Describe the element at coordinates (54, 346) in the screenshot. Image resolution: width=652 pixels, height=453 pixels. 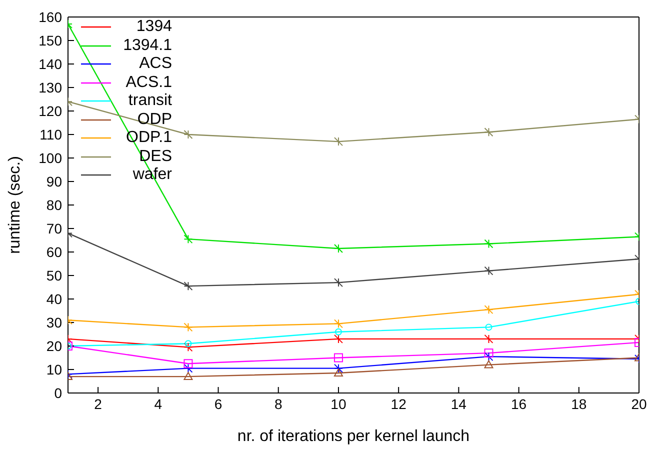
I see `y-tick-label: 20` at that location.